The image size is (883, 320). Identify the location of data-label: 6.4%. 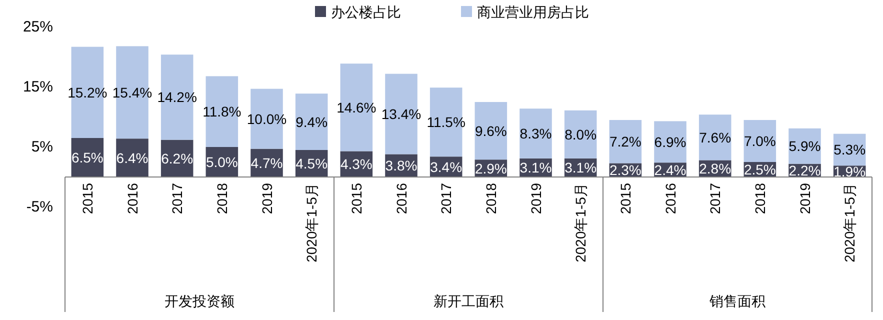
(132, 158).